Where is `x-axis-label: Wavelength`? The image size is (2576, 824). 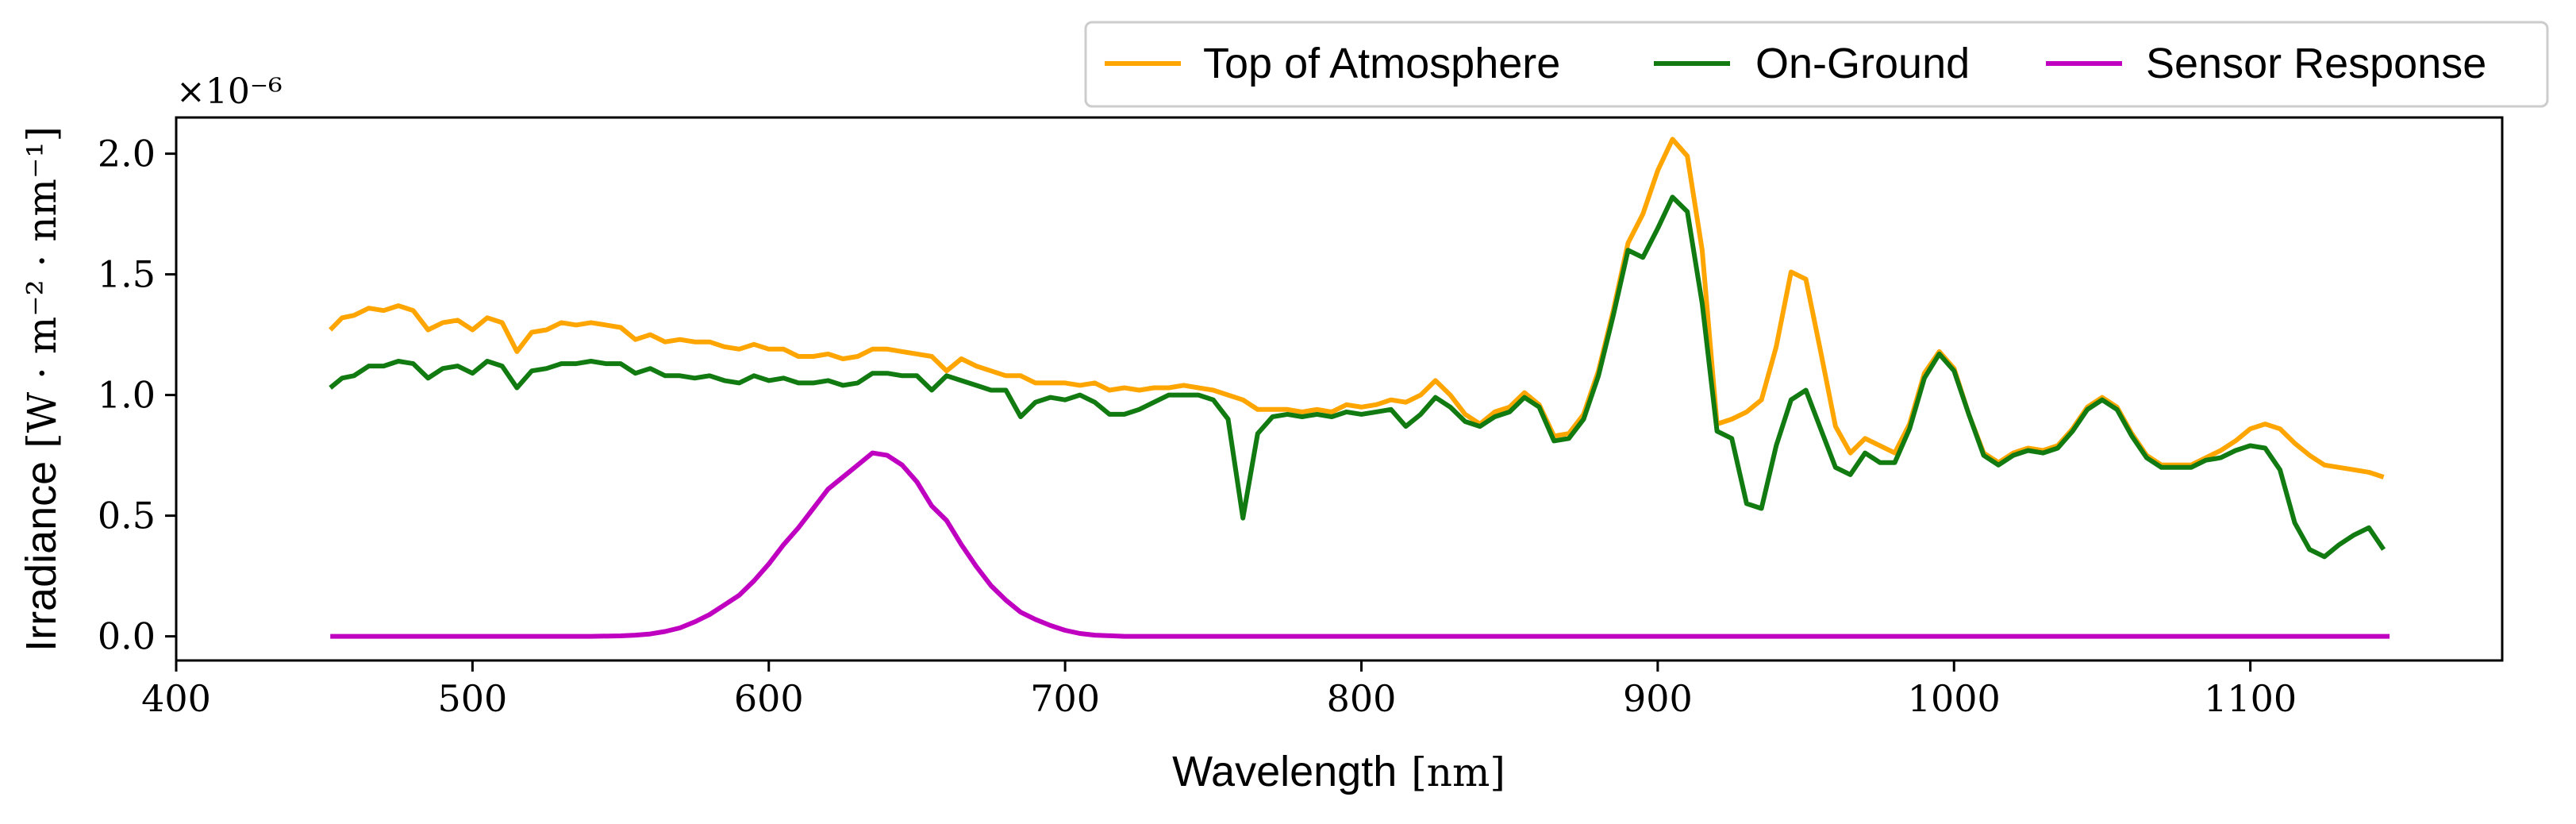
x-axis-label: Wavelength is located at coordinates (1284, 771).